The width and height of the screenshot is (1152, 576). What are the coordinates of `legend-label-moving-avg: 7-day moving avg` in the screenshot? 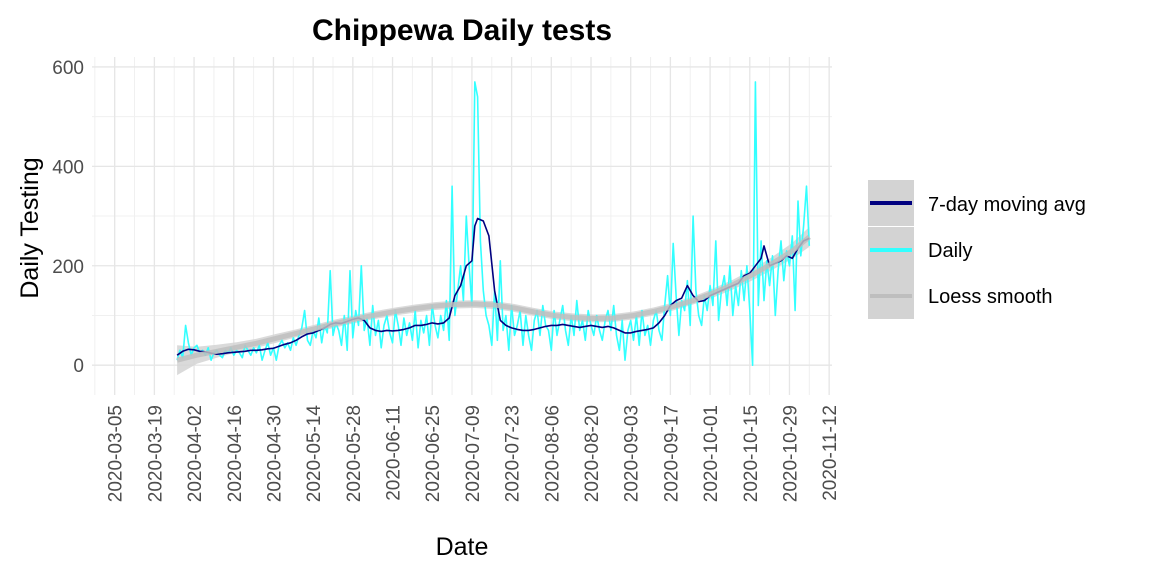 It's located at (1007, 205).